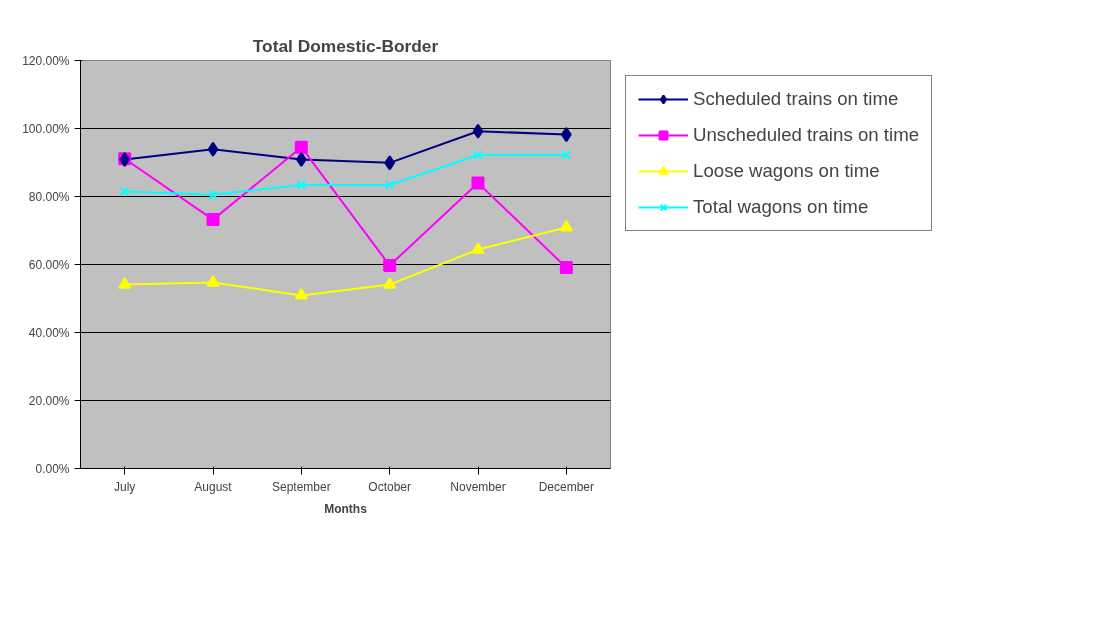  What do you see at coordinates (52, 468) in the screenshot?
I see `y-tick-label: 0.00%` at bounding box center [52, 468].